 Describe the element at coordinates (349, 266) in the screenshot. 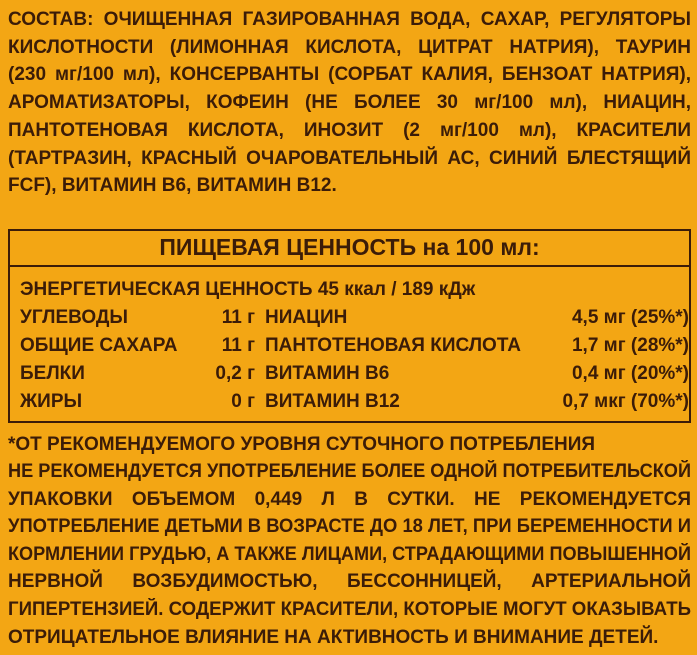

I see `nutrition-divider` at that location.